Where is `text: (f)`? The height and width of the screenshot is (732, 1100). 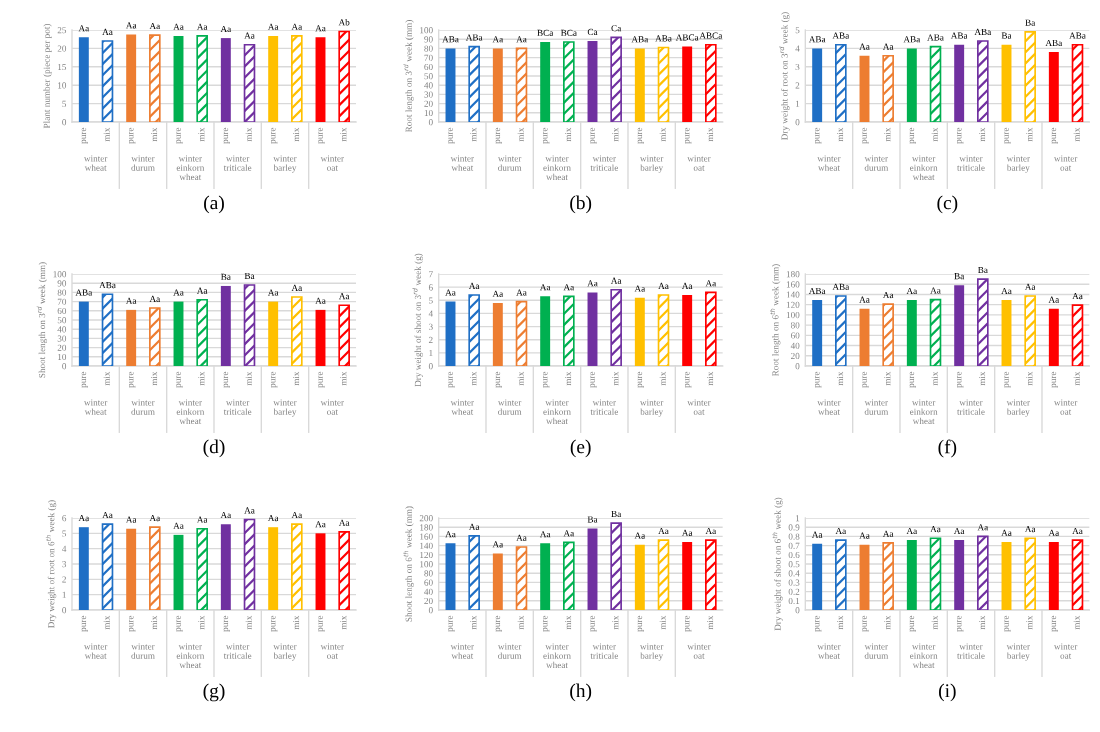 text: (f) is located at coordinates (947, 448).